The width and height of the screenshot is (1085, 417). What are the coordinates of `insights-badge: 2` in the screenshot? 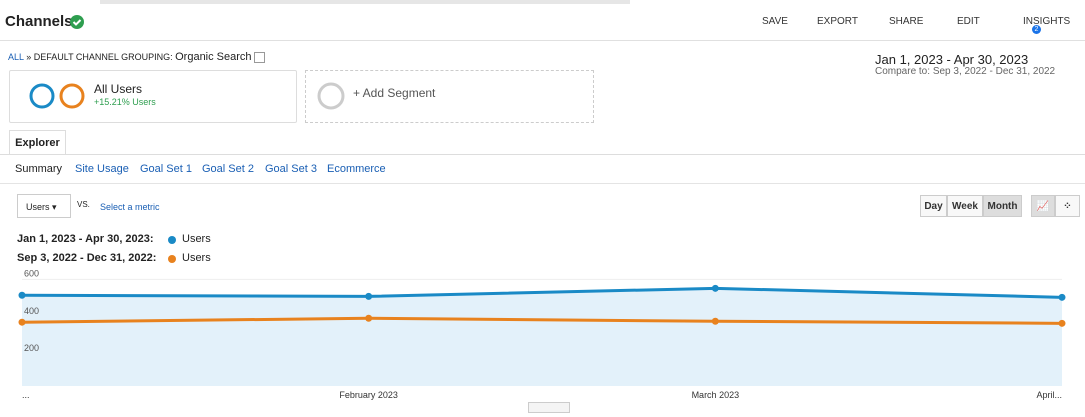 It's located at (1036, 29).